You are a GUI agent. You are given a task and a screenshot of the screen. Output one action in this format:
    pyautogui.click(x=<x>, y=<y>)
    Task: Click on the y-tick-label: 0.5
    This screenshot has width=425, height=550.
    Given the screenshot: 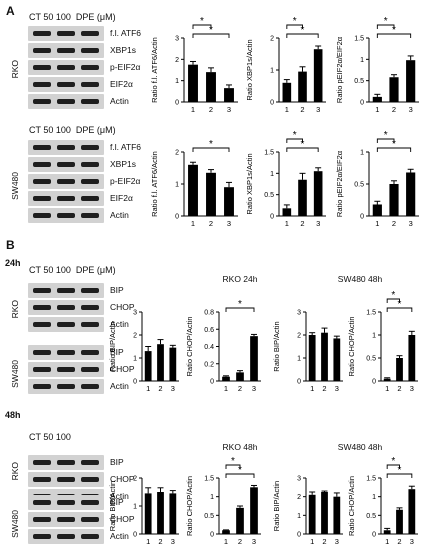 What is the action you would take?
    pyautogui.click(x=359, y=81)
    